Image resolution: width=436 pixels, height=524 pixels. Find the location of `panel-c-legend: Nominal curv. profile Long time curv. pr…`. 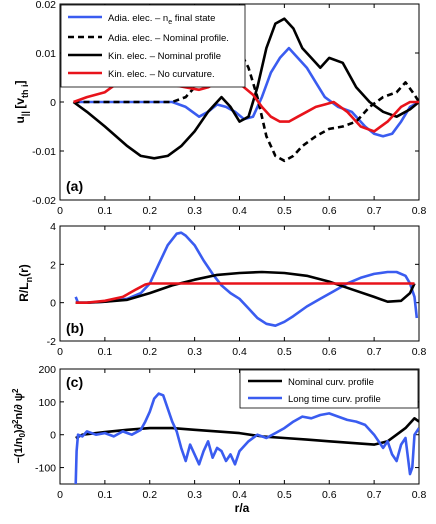

panel-c-legend: Nominal curv. profile Long time curv. pr… is located at coordinates (329, 389).